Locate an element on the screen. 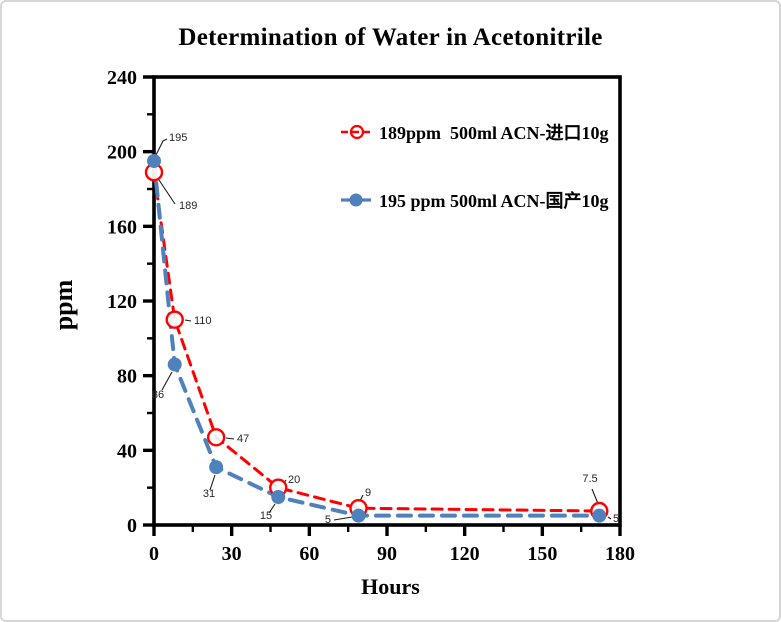 The height and width of the screenshot is (622, 781). y-tick-label: 200 is located at coordinates (122, 153).